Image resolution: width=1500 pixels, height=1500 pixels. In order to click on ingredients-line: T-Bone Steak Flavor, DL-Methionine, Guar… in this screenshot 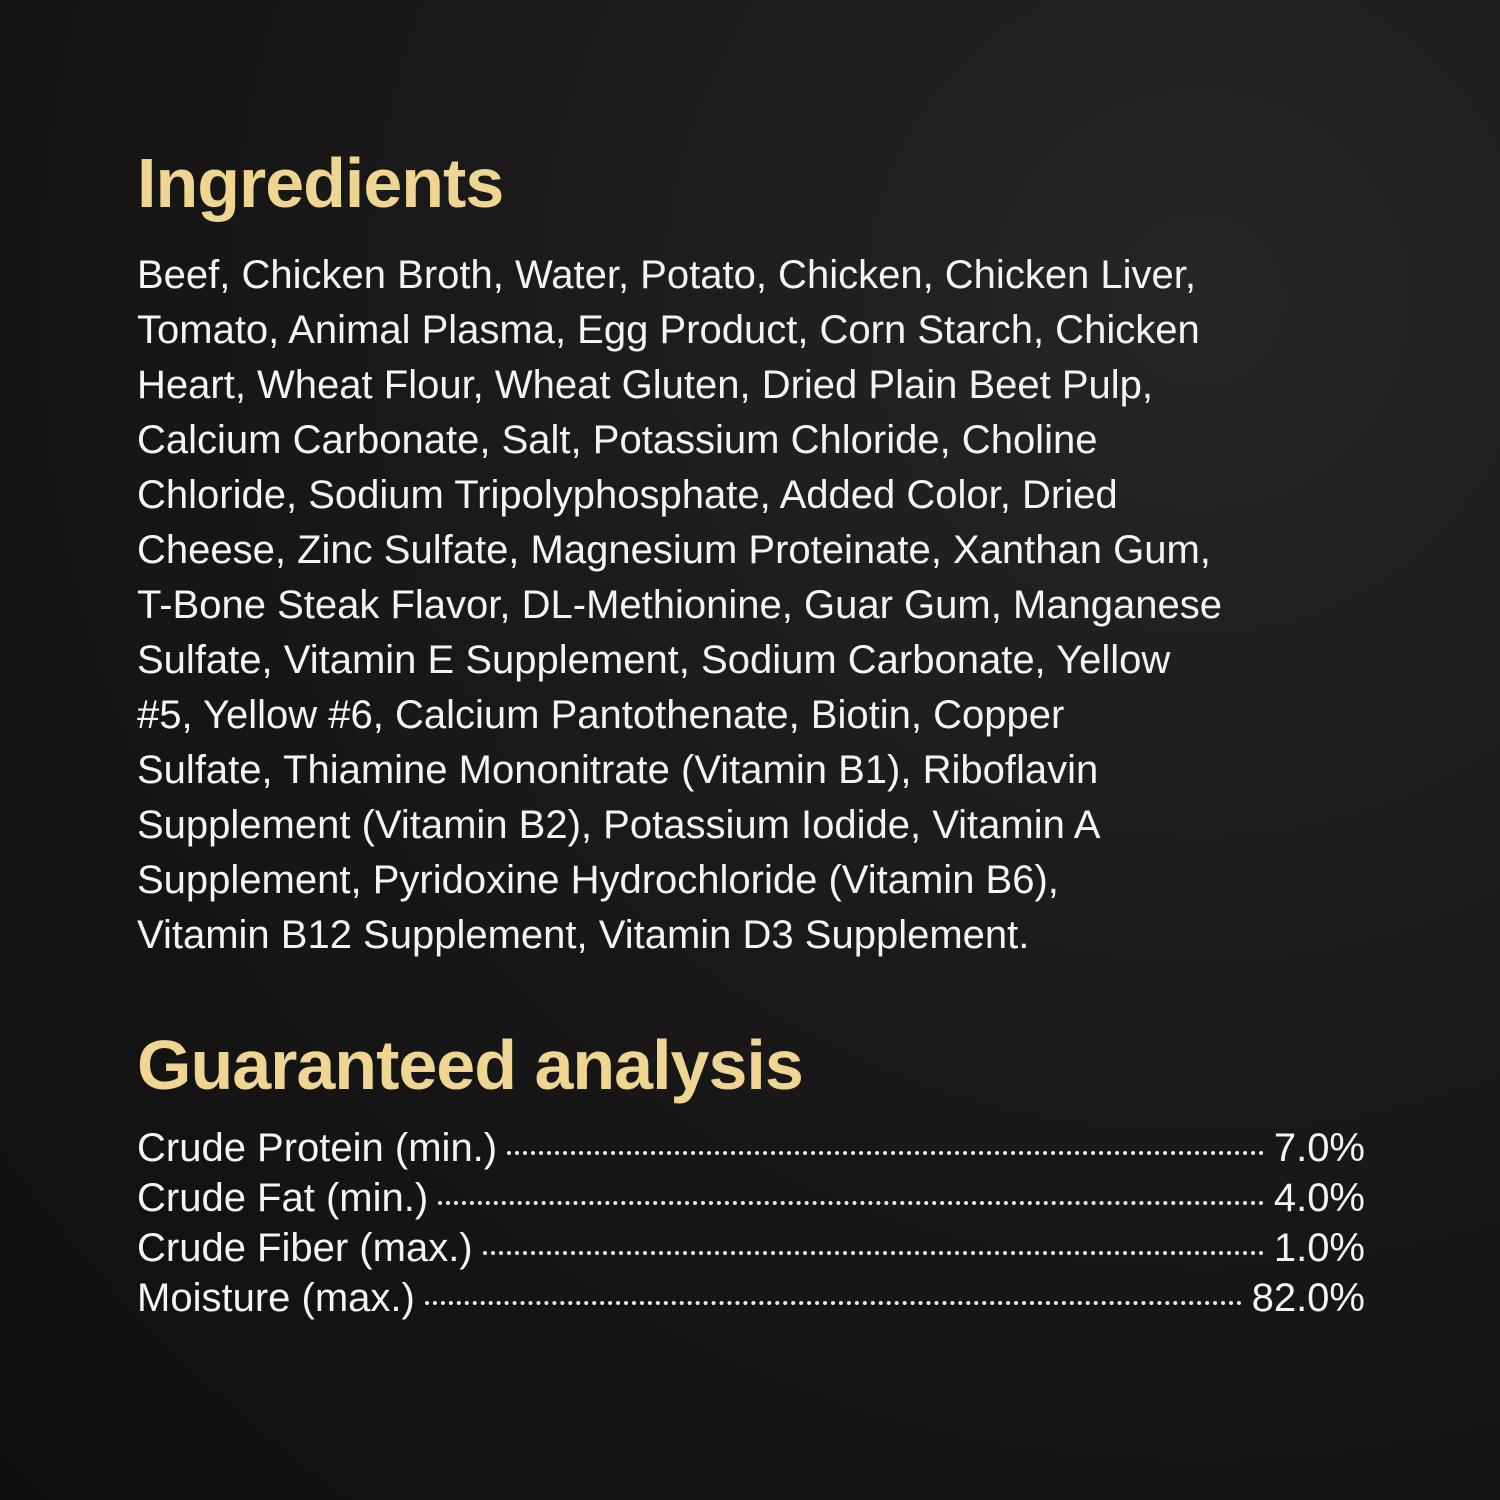, I will do `click(679, 605)`.